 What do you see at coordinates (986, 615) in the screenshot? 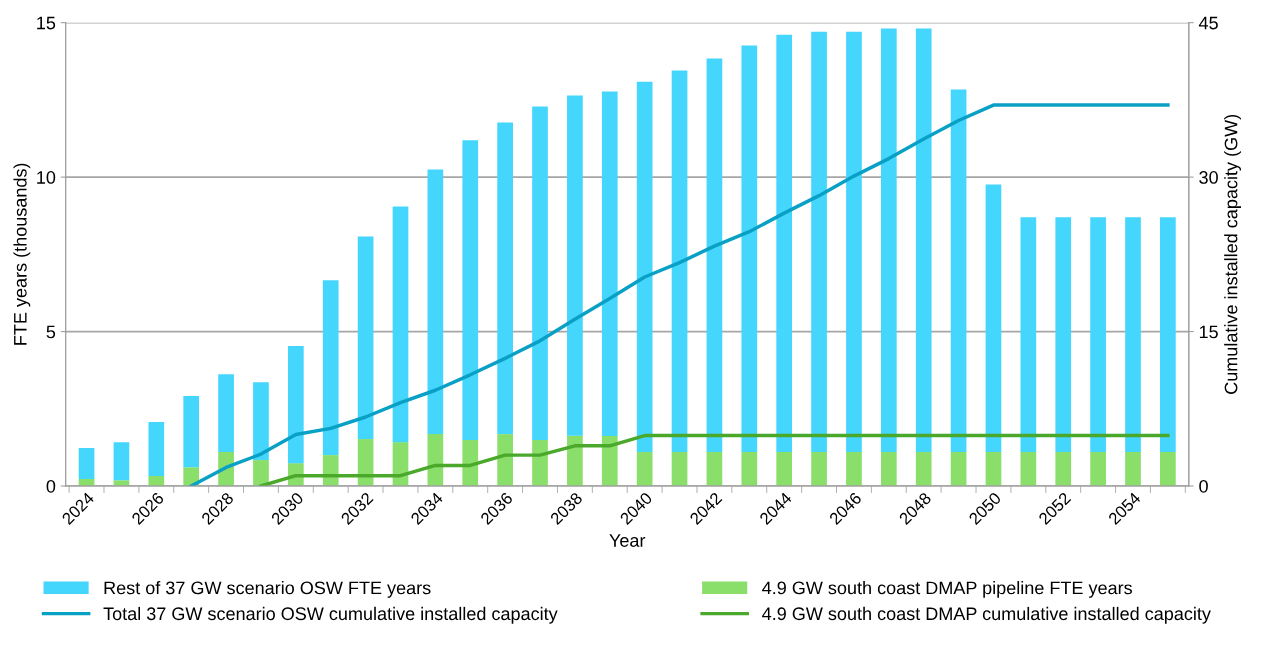
I see `legend-label: 4.9 GW south coast DMAP cumulative installed capacity` at bounding box center [986, 615].